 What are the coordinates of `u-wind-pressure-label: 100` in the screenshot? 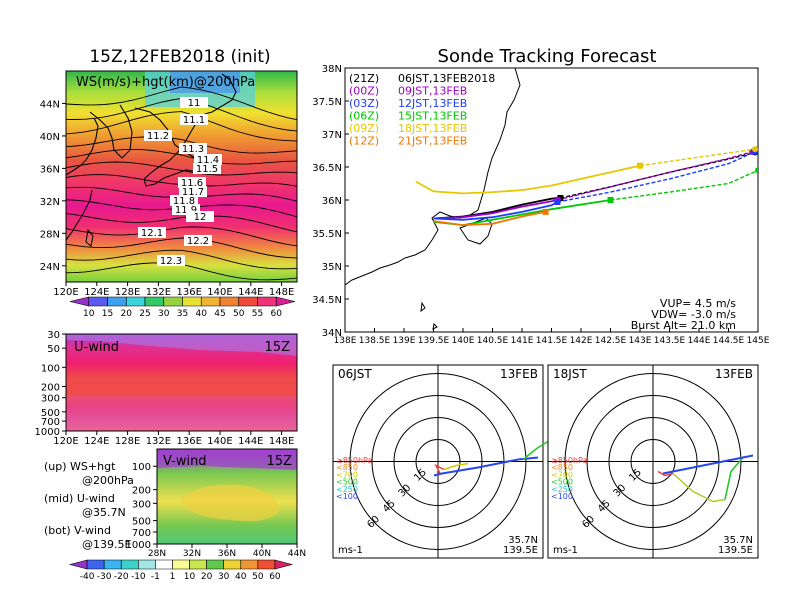 It's located at (50, 368).